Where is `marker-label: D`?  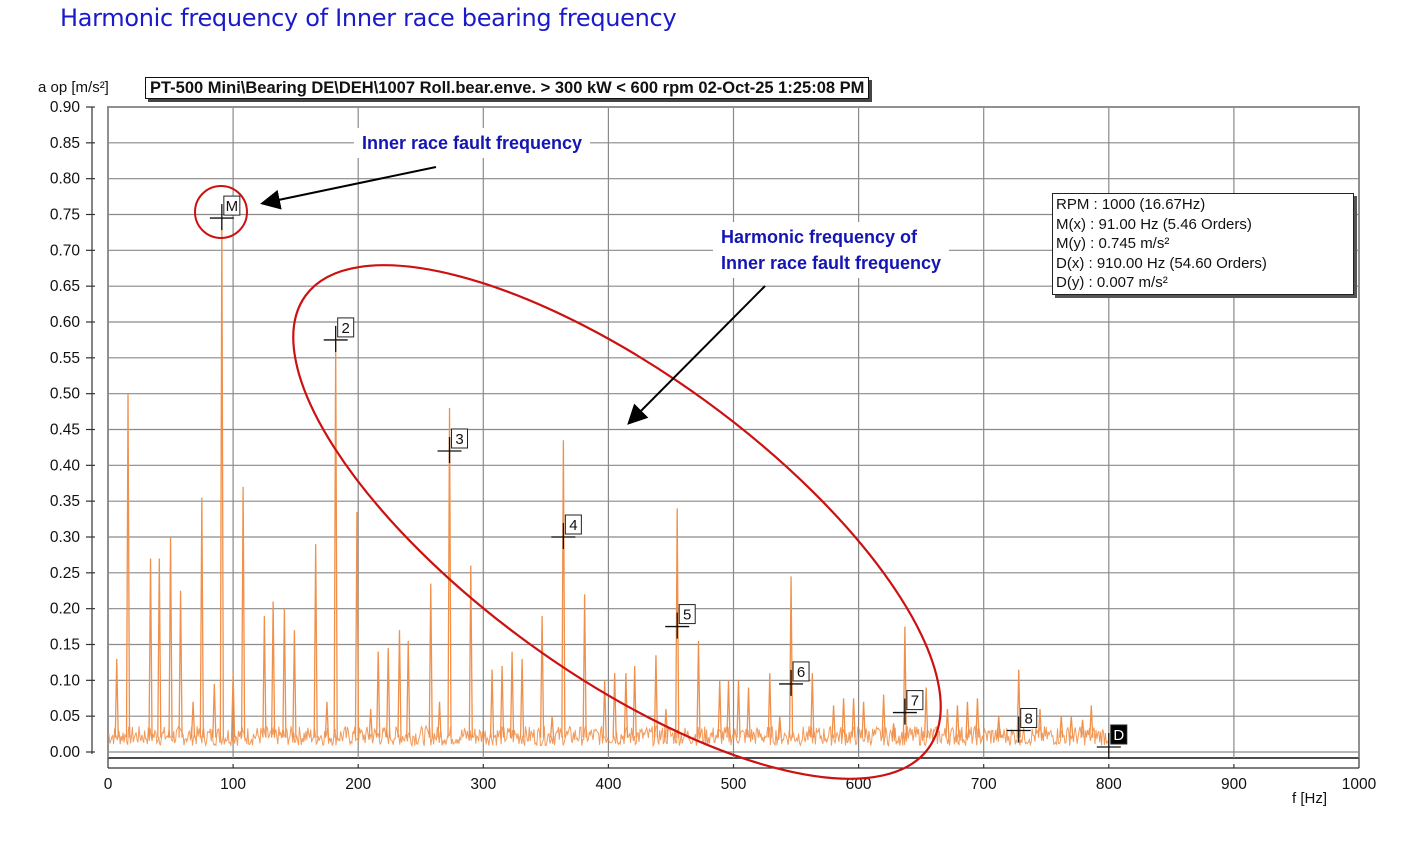 marker-label: D is located at coordinates (1118, 735).